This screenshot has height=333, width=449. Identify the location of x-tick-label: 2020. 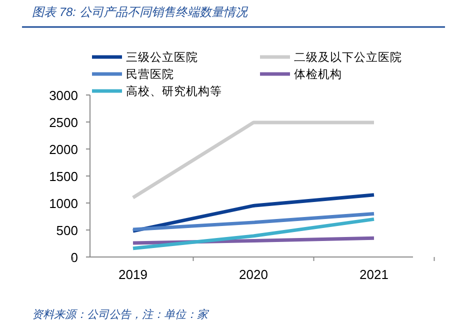
(253, 274).